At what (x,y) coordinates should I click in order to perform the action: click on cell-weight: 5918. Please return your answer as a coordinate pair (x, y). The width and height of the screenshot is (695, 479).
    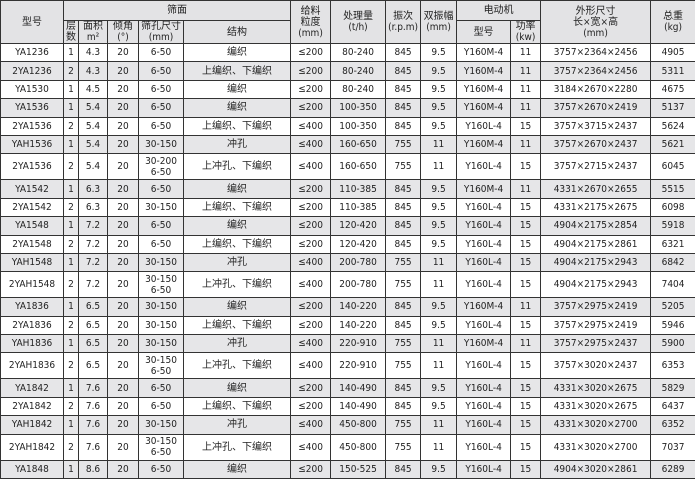
    Looking at the image, I should click on (673, 226).